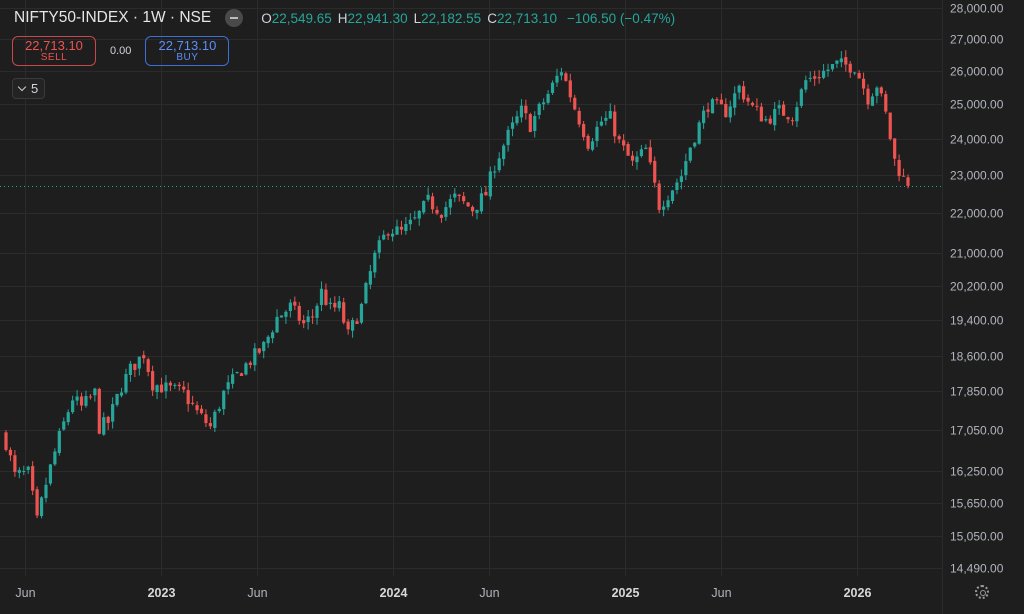 The width and height of the screenshot is (1024, 614). What do you see at coordinates (187, 51) in the screenshot?
I see `buy-button: 22,713.10 BUY` at bounding box center [187, 51].